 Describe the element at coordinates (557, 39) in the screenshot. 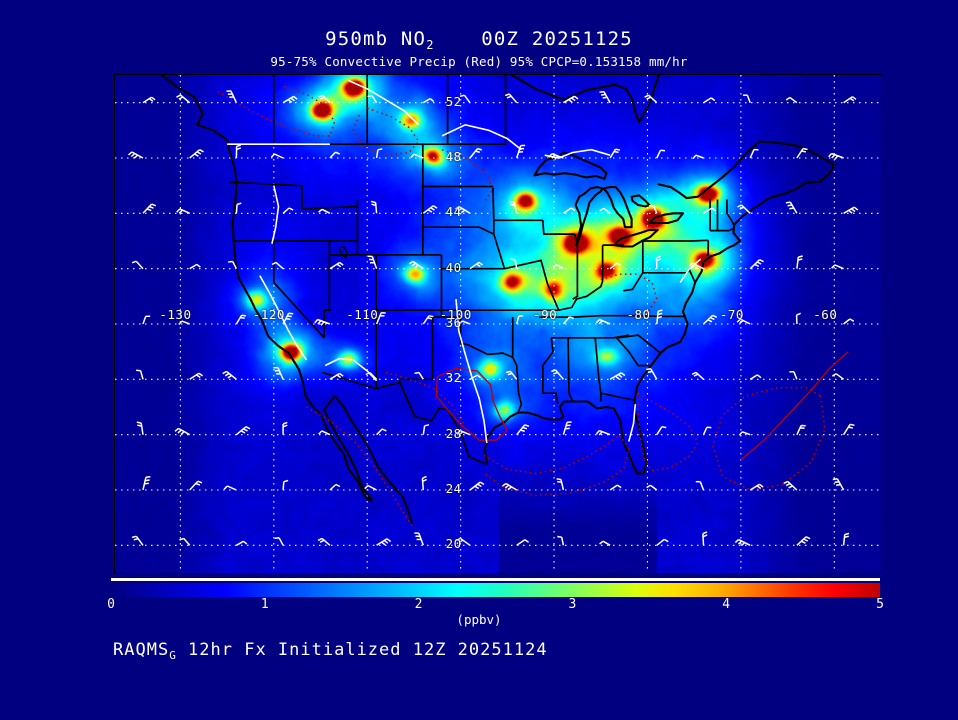

I see `title-valid-time: 00Z 20251125` at that location.